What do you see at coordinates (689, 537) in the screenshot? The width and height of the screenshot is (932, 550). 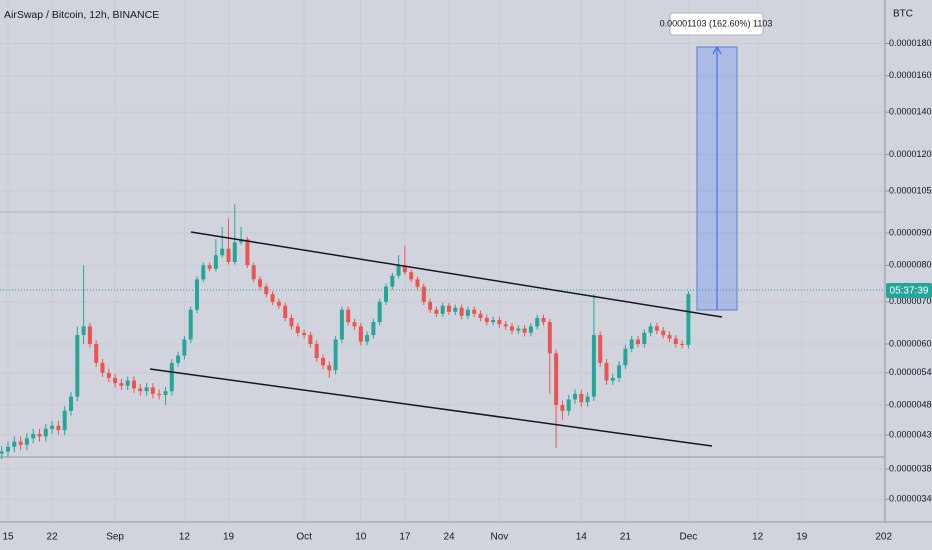 I see `x-tick-label: Dec` at bounding box center [689, 537].